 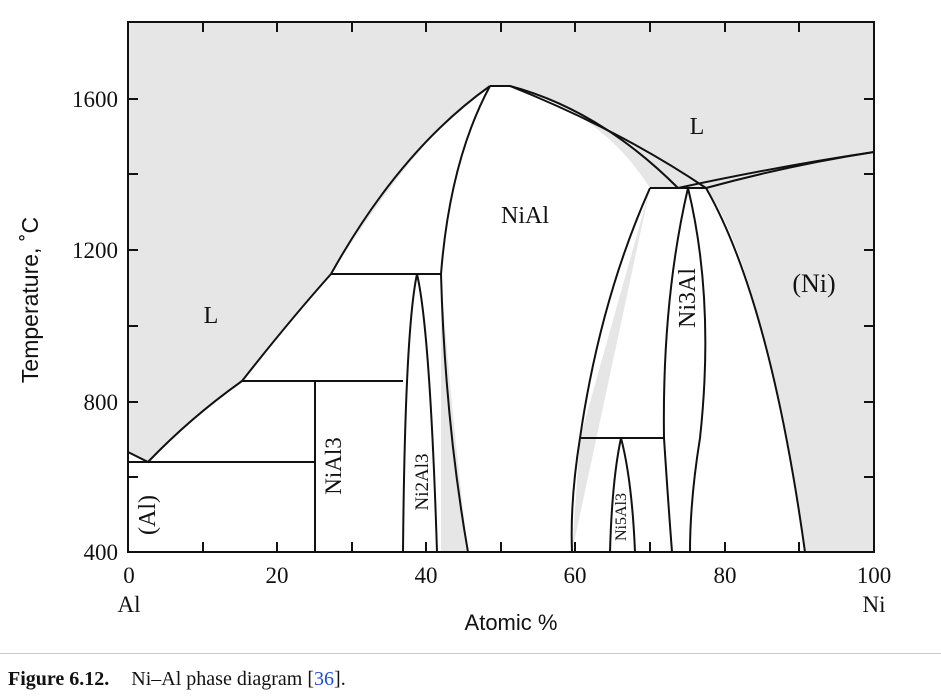 What do you see at coordinates (790, 170) in the screenshot?
I see `solidus-ni-side` at bounding box center [790, 170].